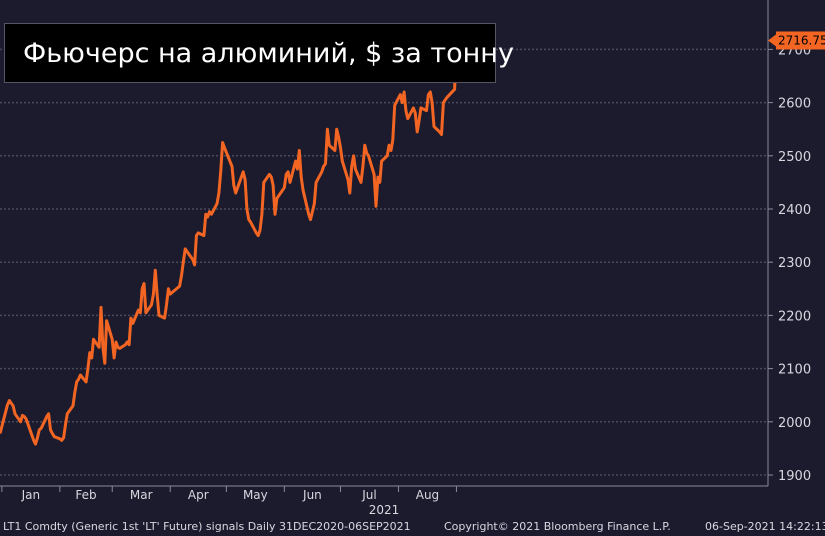 The width and height of the screenshot is (825, 536). I want to click on y-tick-label: 2500, so click(794, 157).